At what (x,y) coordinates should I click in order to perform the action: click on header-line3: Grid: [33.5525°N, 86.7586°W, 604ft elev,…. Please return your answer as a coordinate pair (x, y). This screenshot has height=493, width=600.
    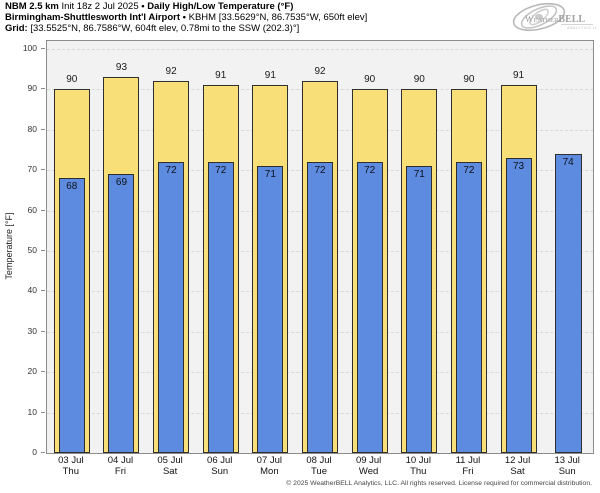
    Looking at the image, I should click on (186, 28).